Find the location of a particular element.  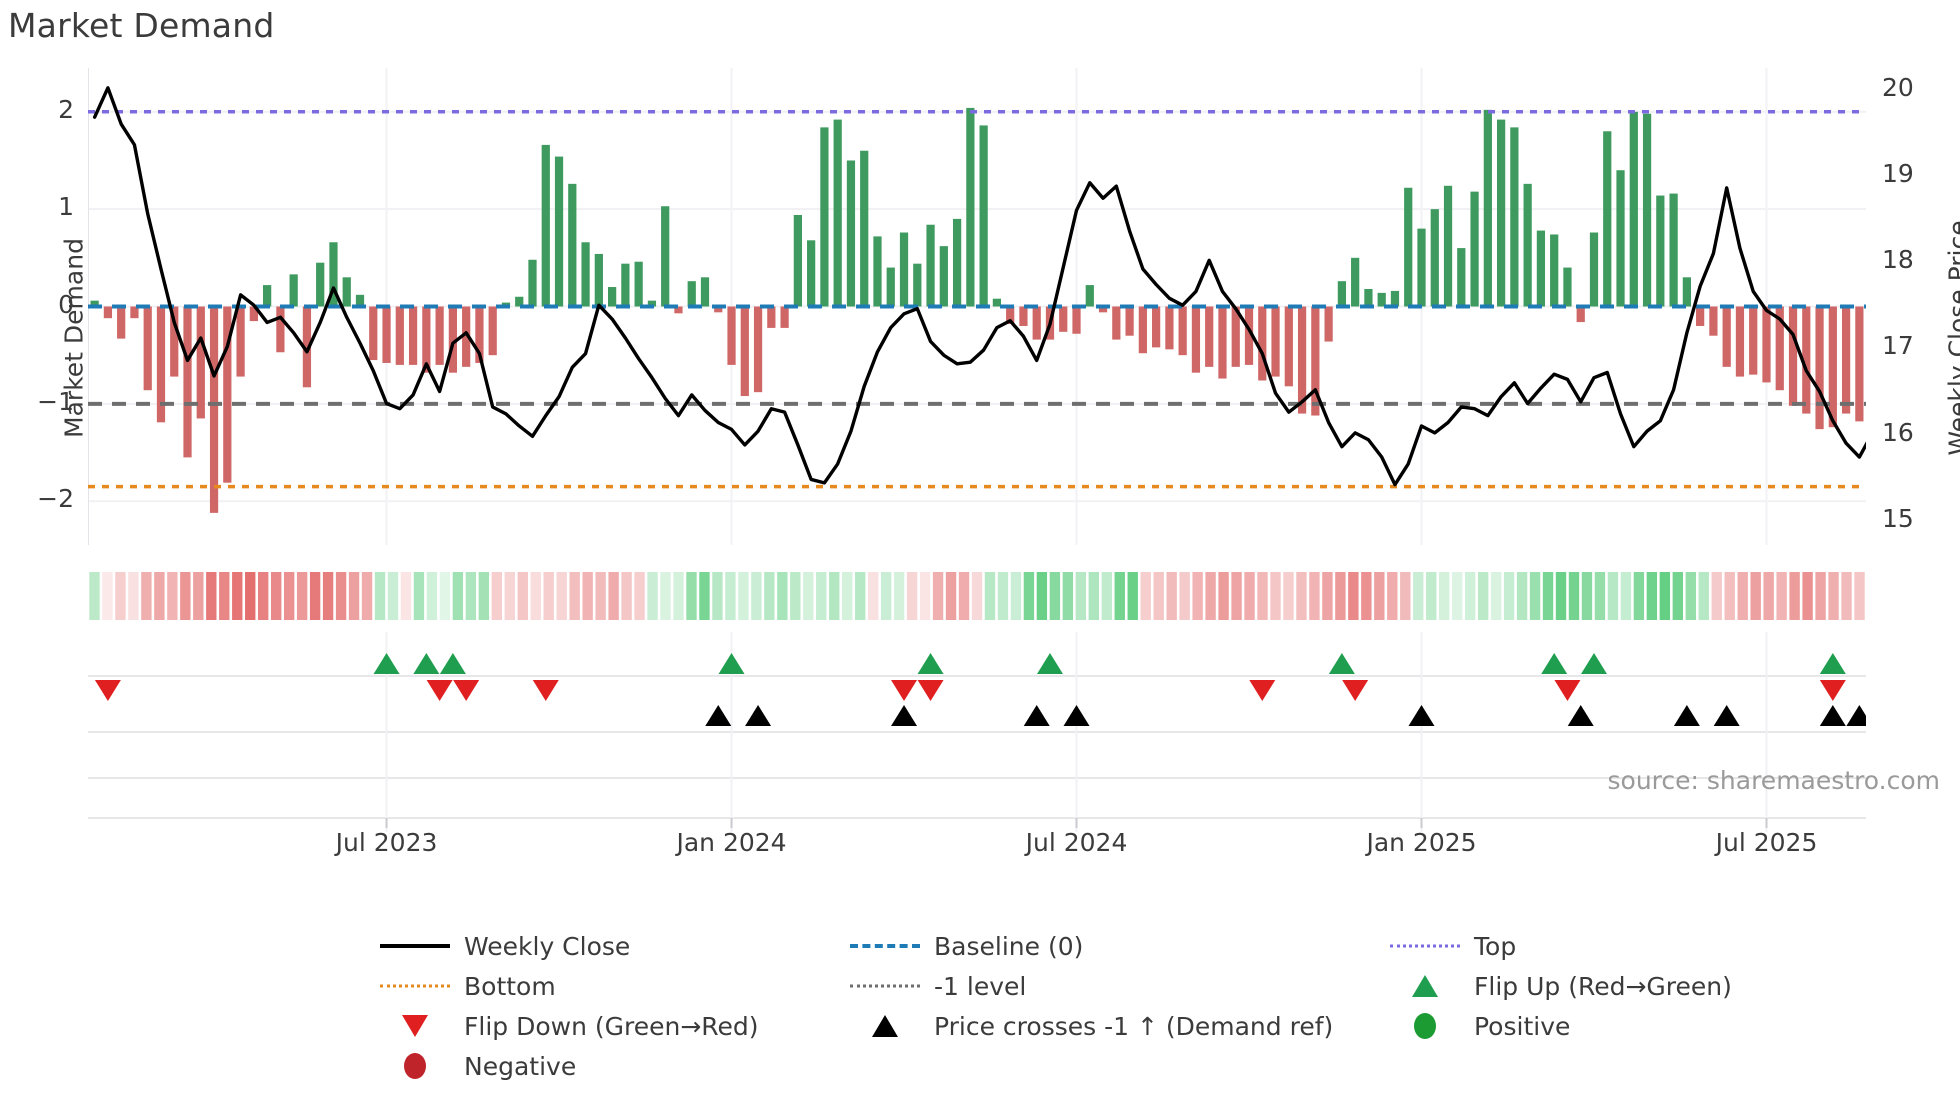

legend-item: Flip Up (Red→Green) is located at coordinates (1559, 986).